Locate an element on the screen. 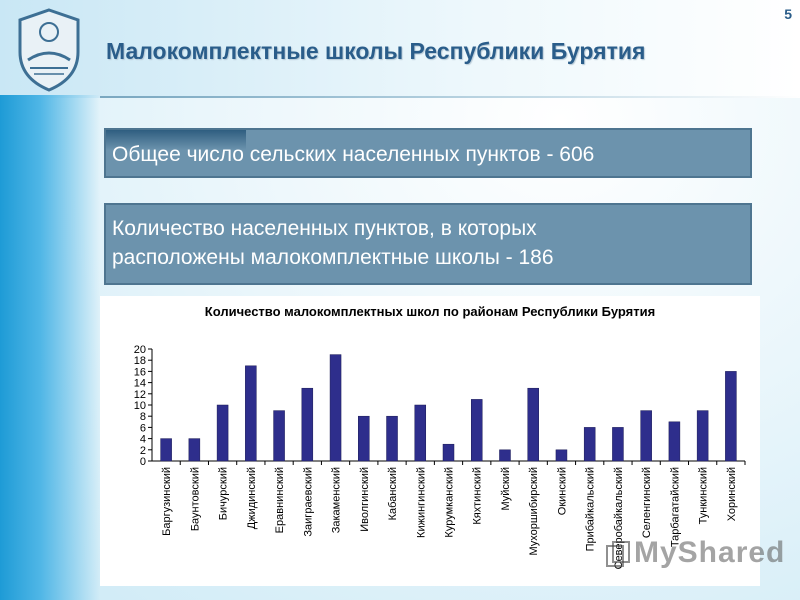  y-tick-label: 4 is located at coordinates (143, 440).